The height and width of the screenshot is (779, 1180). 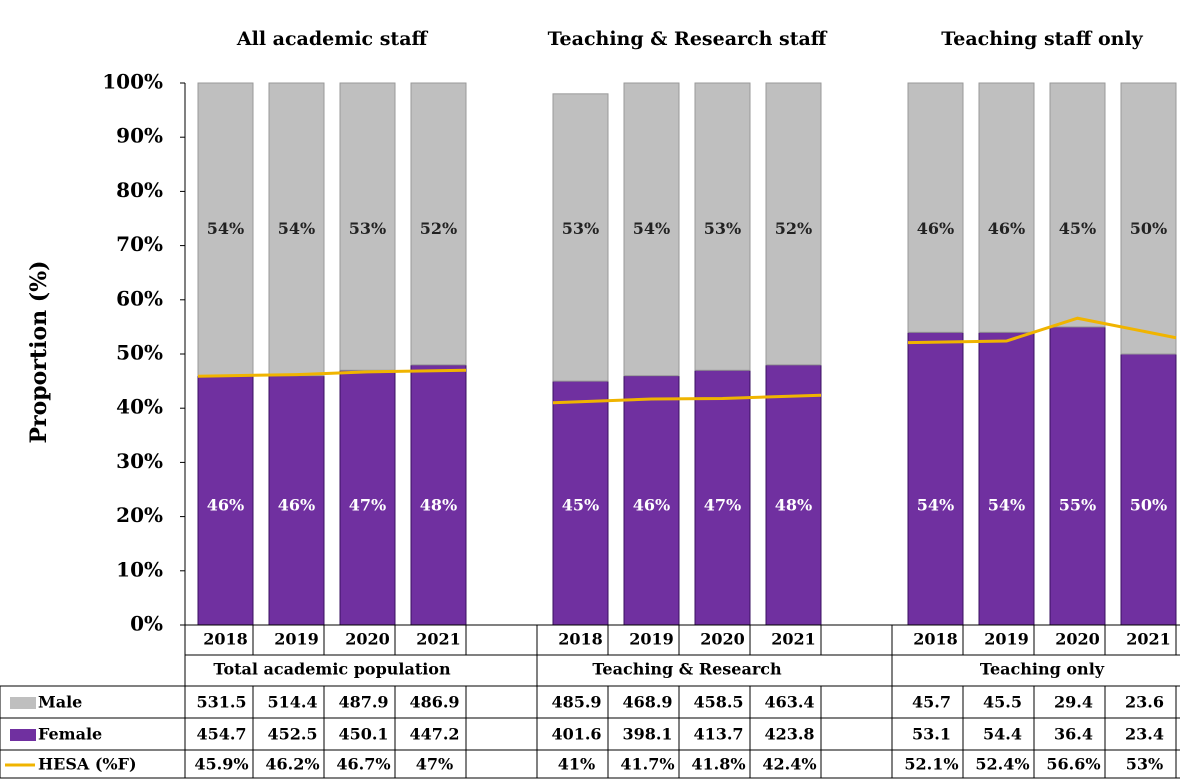 What do you see at coordinates (789, 734) in the screenshot?
I see `table-cell: 423.8` at bounding box center [789, 734].